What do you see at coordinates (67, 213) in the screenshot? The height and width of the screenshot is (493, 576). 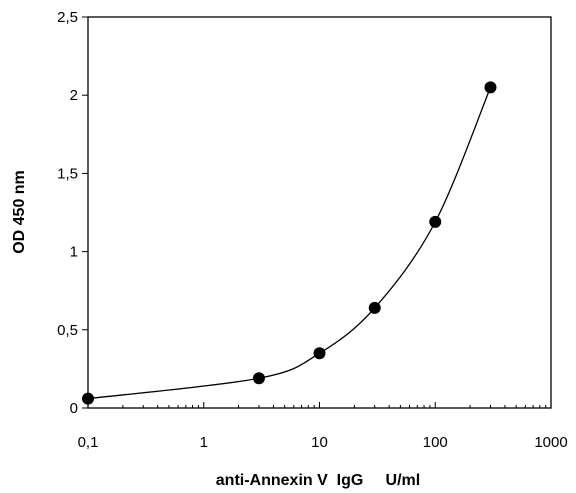 I see `y-axis-tick-labels: 0 0,5 1 1,5 2 2,5` at bounding box center [67, 213].